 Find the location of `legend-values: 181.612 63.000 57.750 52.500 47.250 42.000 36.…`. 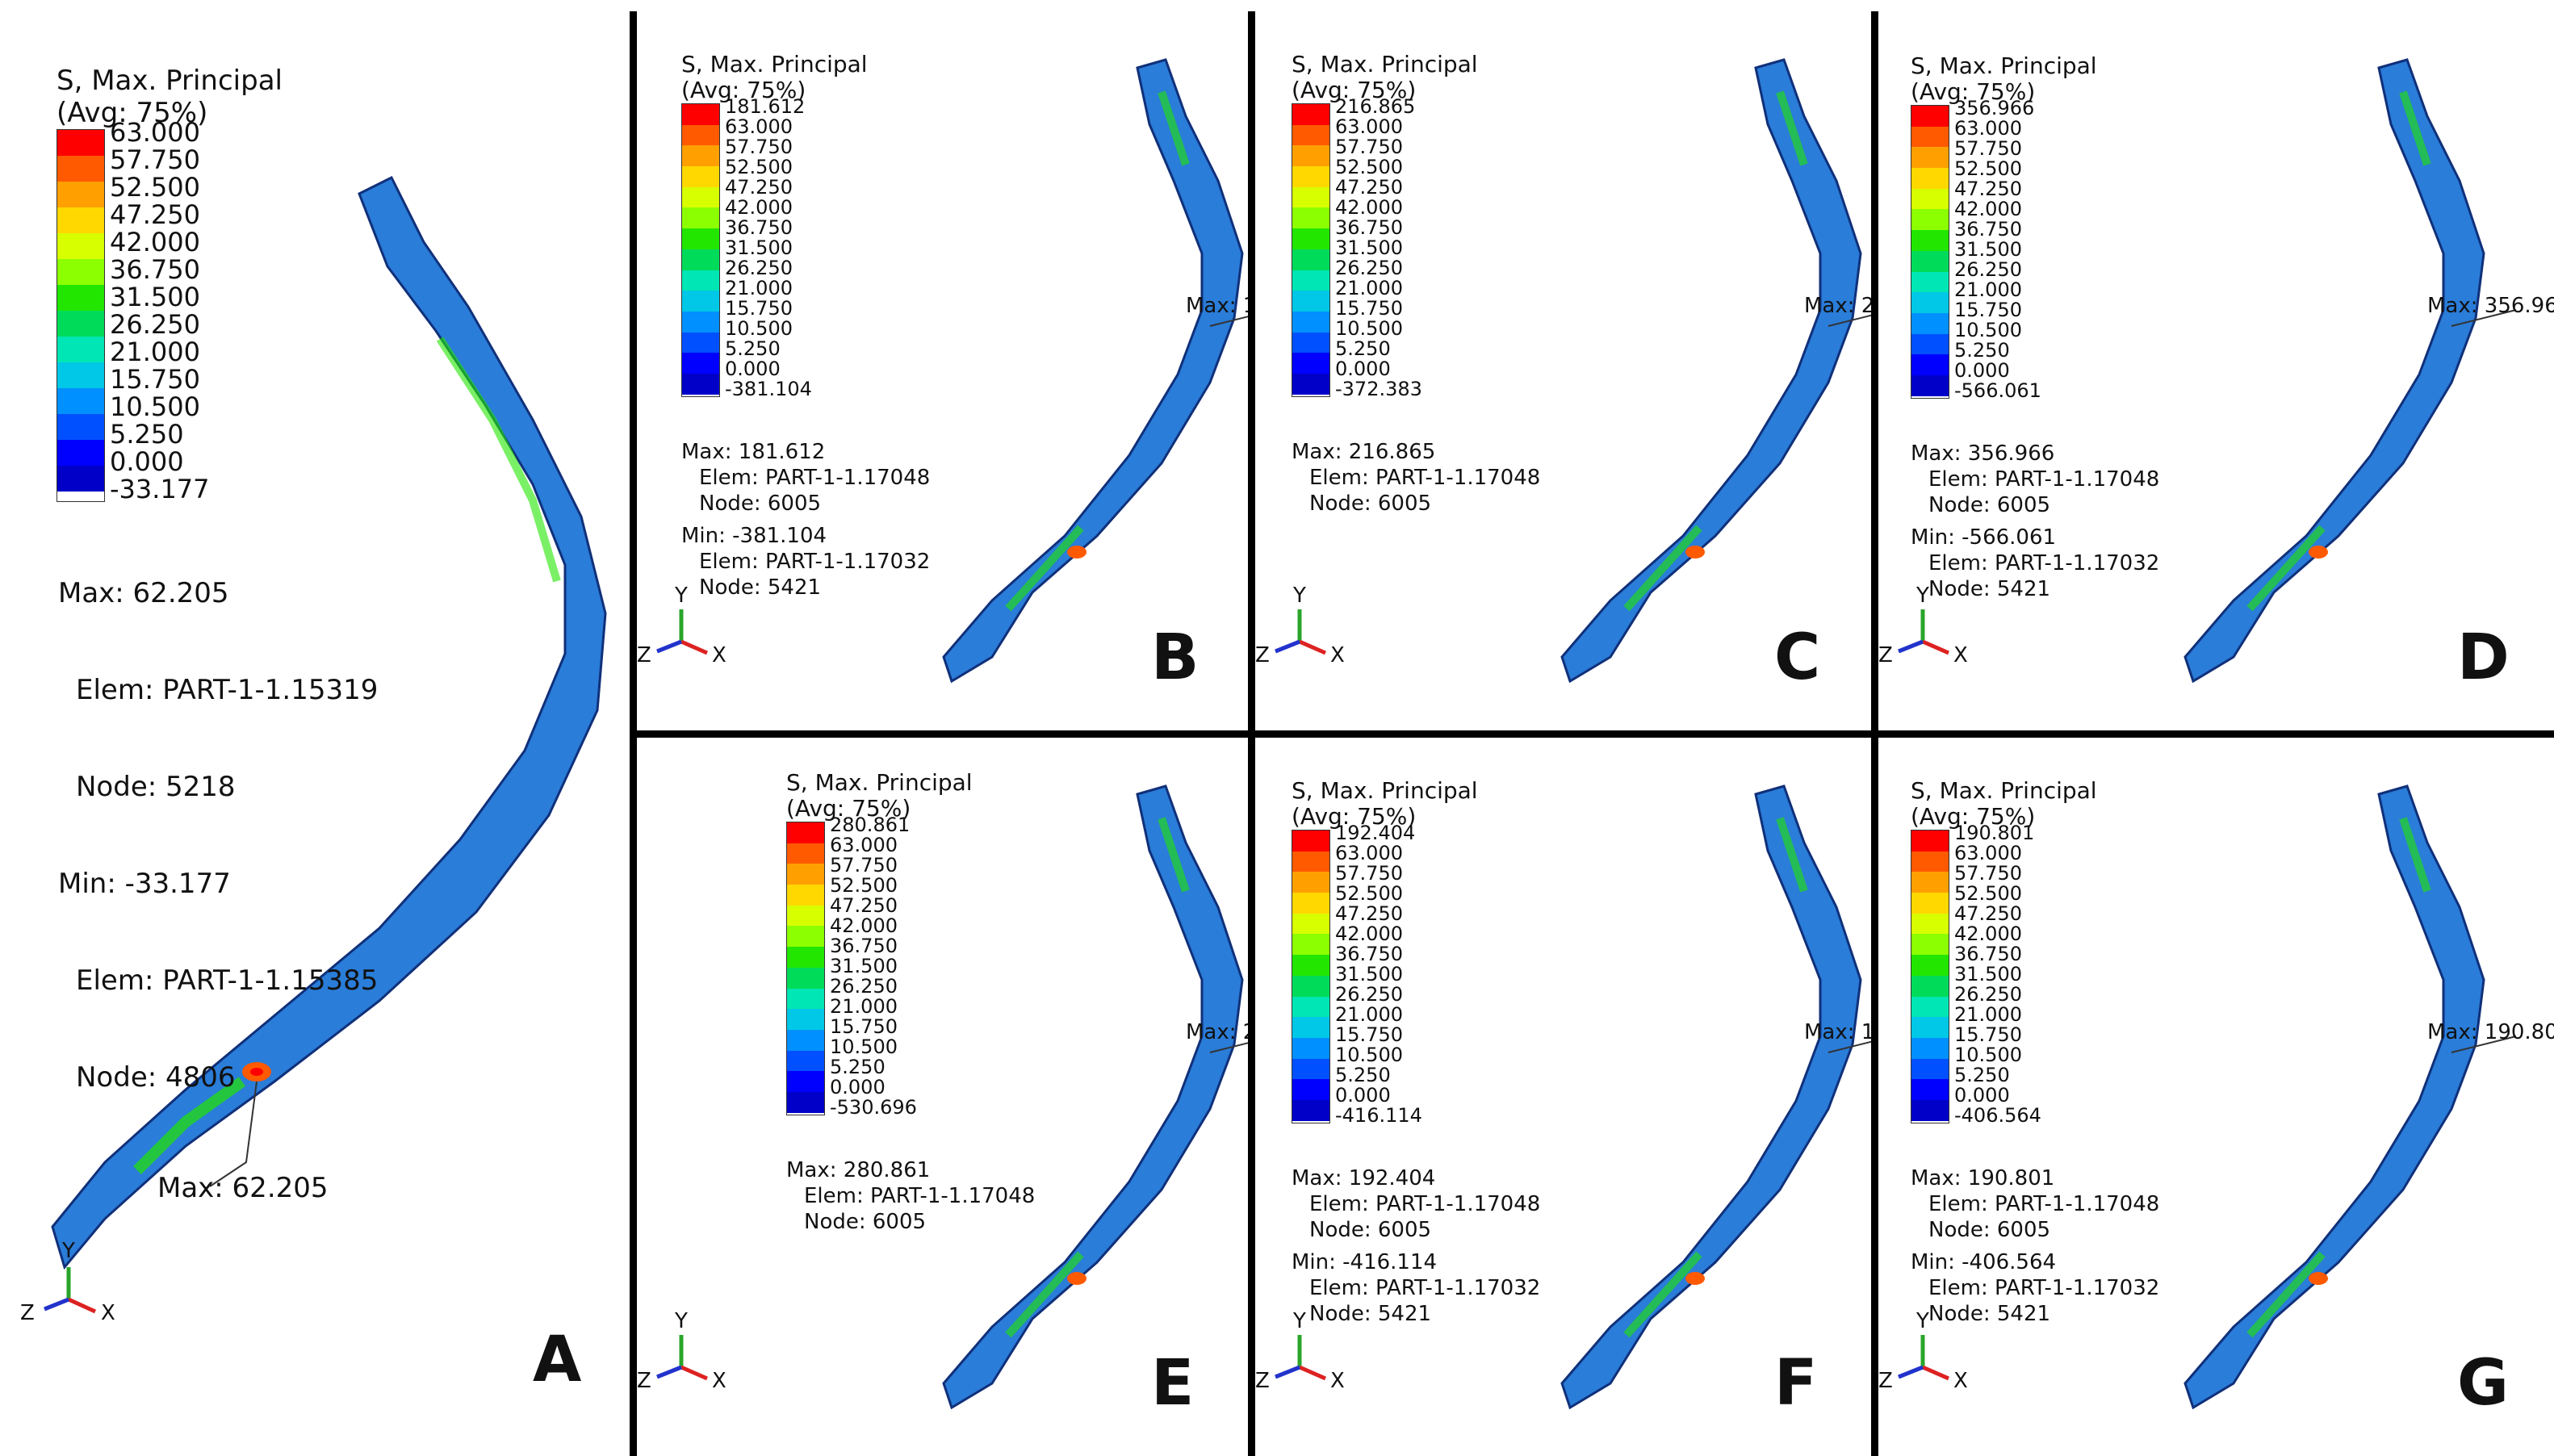

legend-values: 181.612 63.000 57.750 52.500 47.250 42.000 36.… is located at coordinates (769, 248).